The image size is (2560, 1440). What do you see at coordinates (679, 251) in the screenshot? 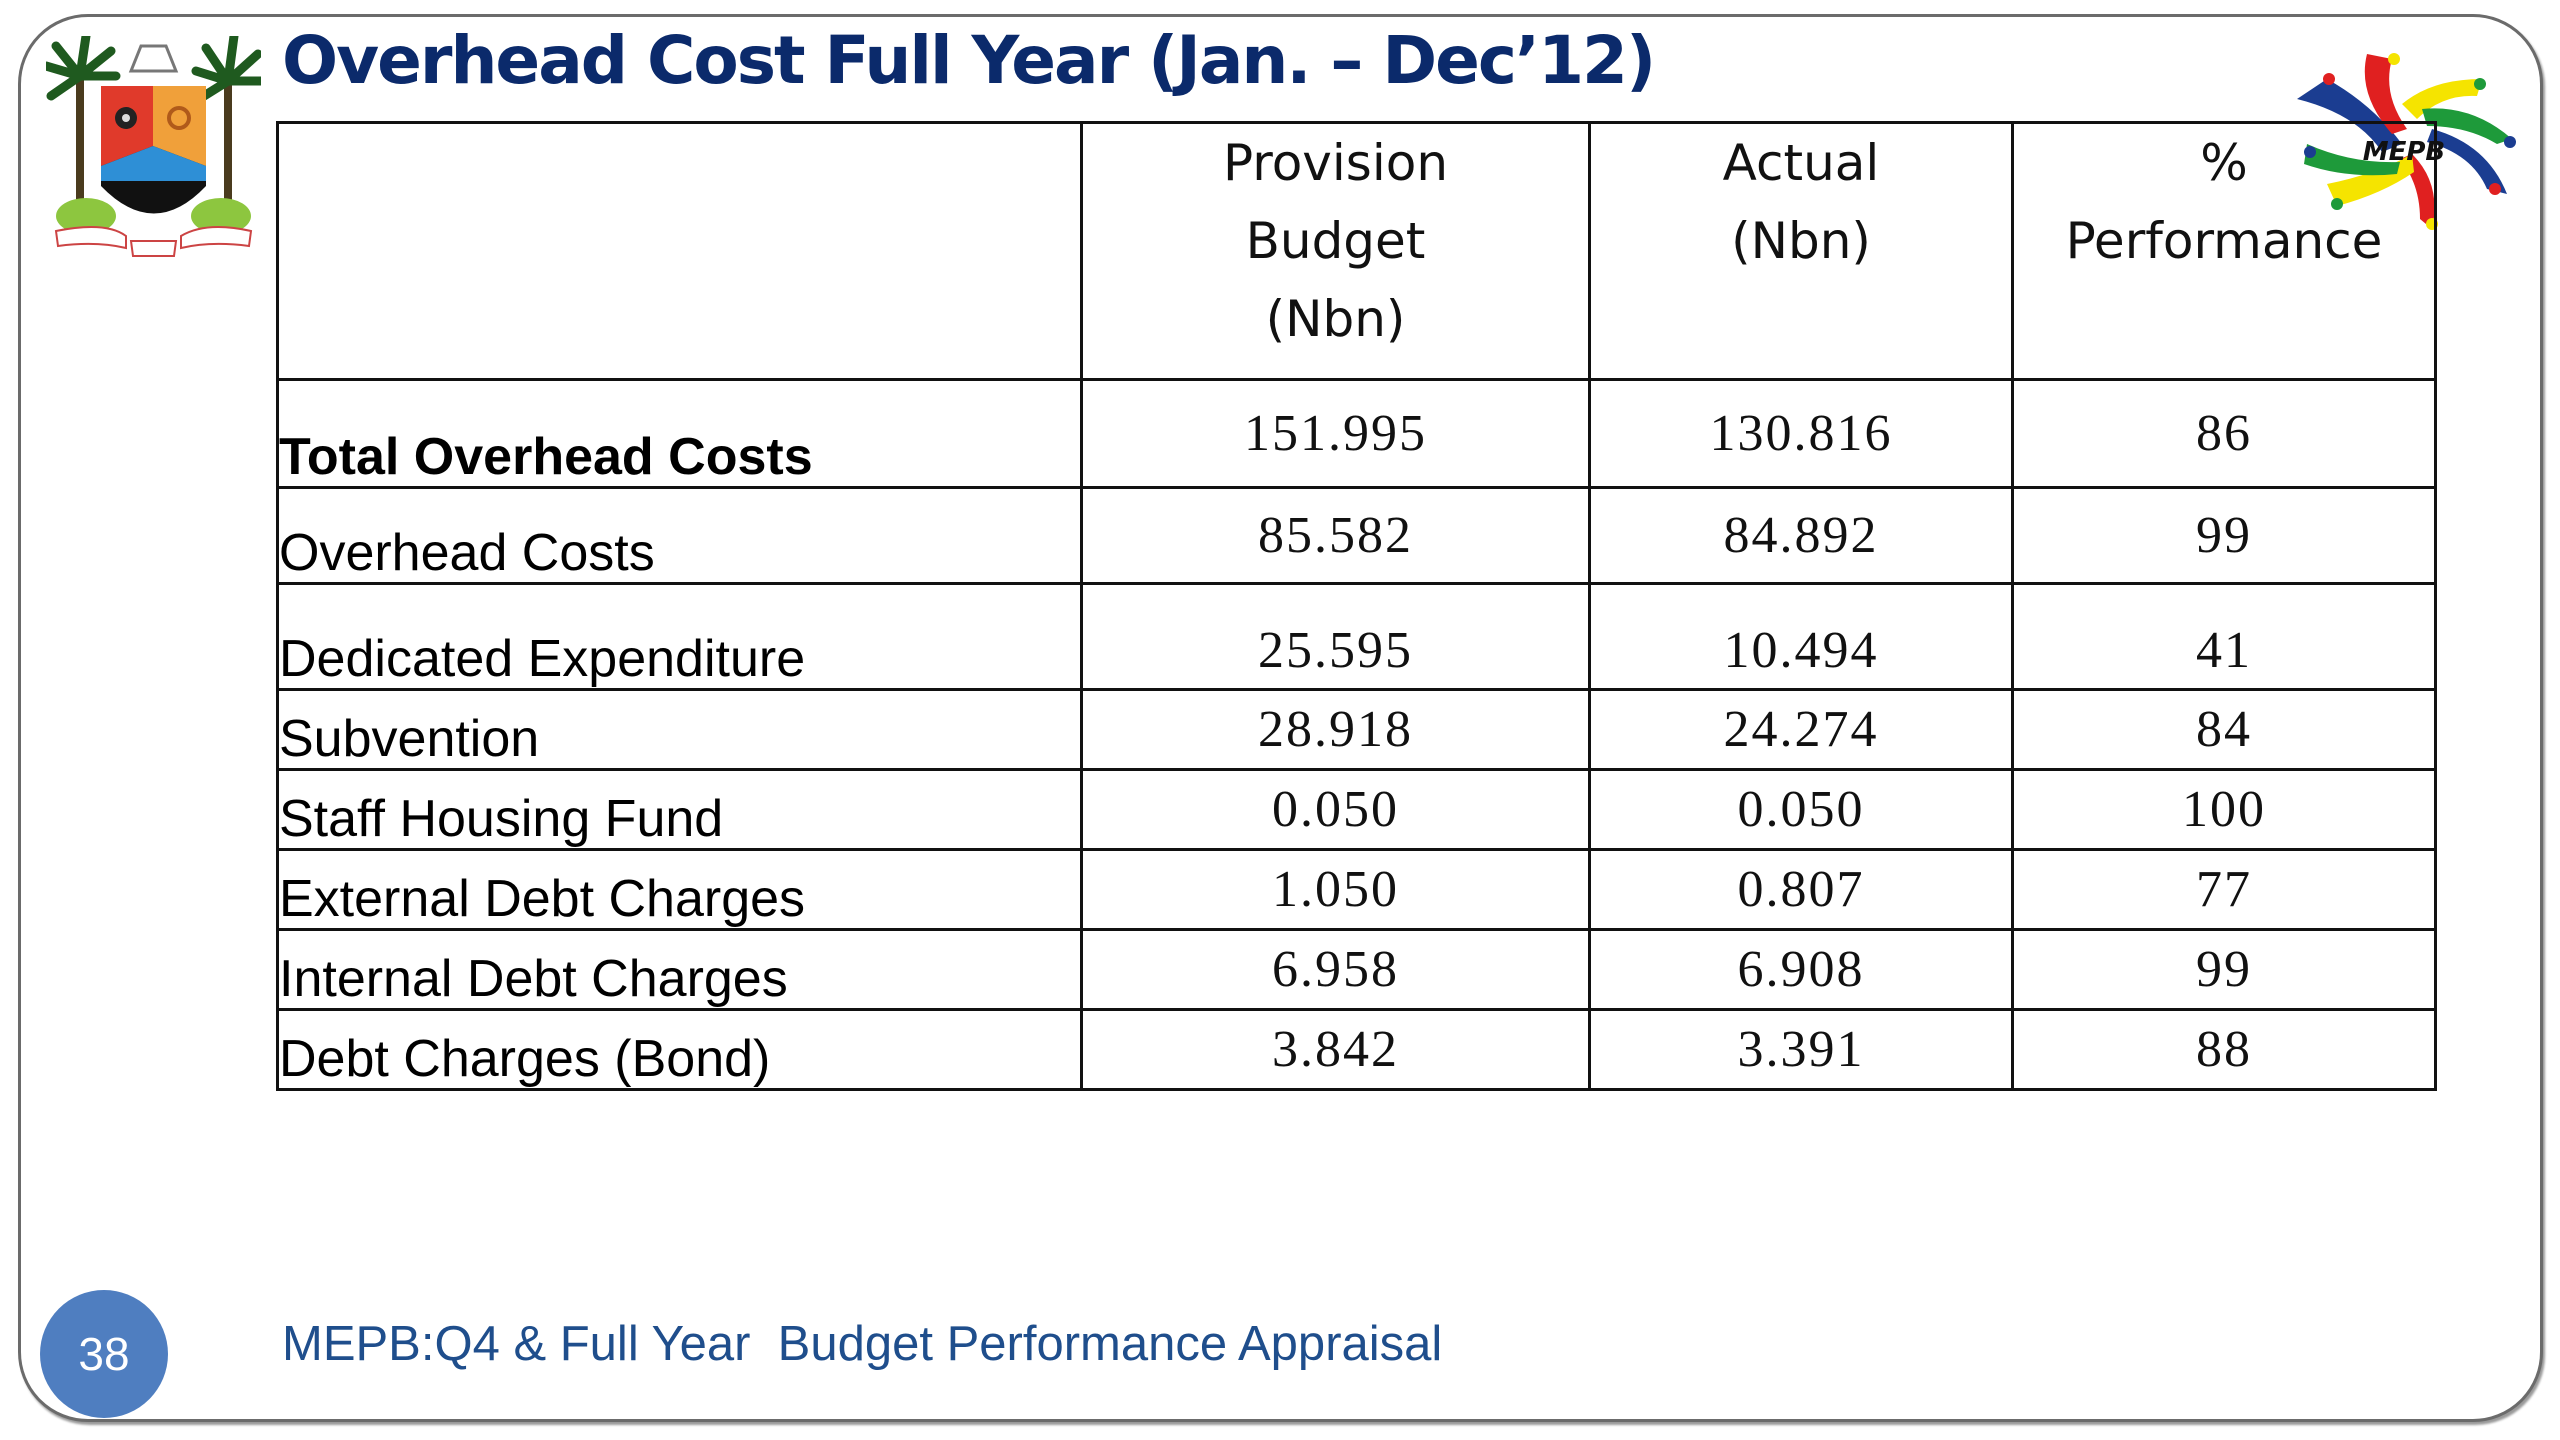
I see `header-label-cell` at bounding box center [679, 251].